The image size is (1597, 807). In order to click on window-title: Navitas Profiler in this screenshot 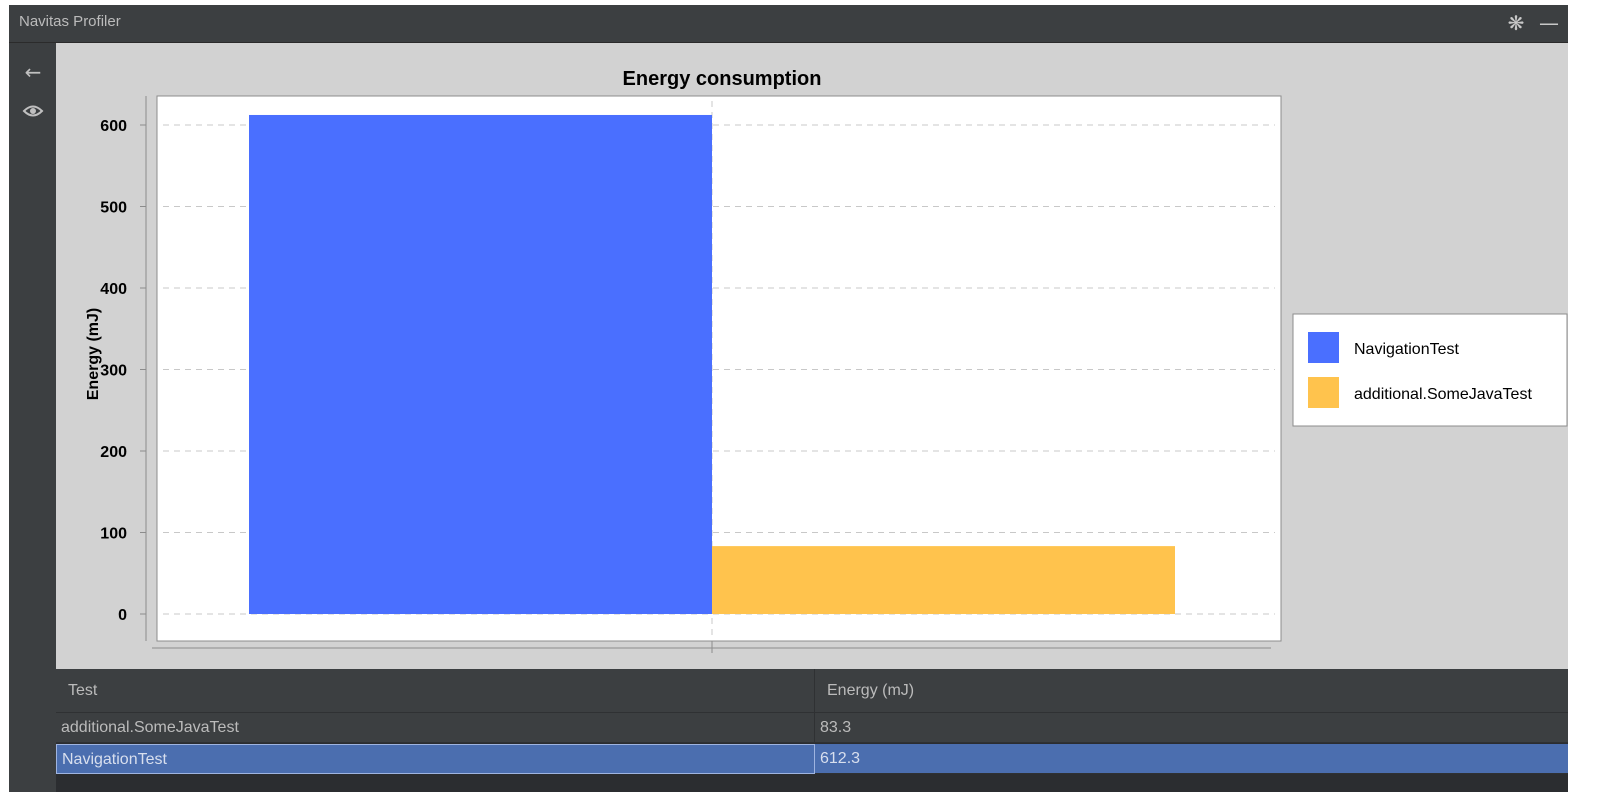, I will do `click(70, 21)`.